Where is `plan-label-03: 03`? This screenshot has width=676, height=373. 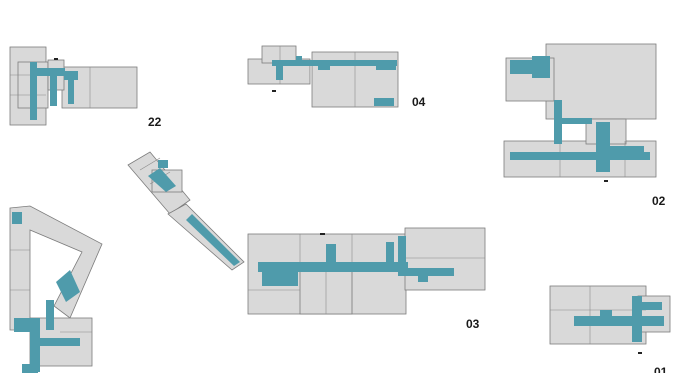
plan-label-03: 03 is located at coordinates (473, 324).